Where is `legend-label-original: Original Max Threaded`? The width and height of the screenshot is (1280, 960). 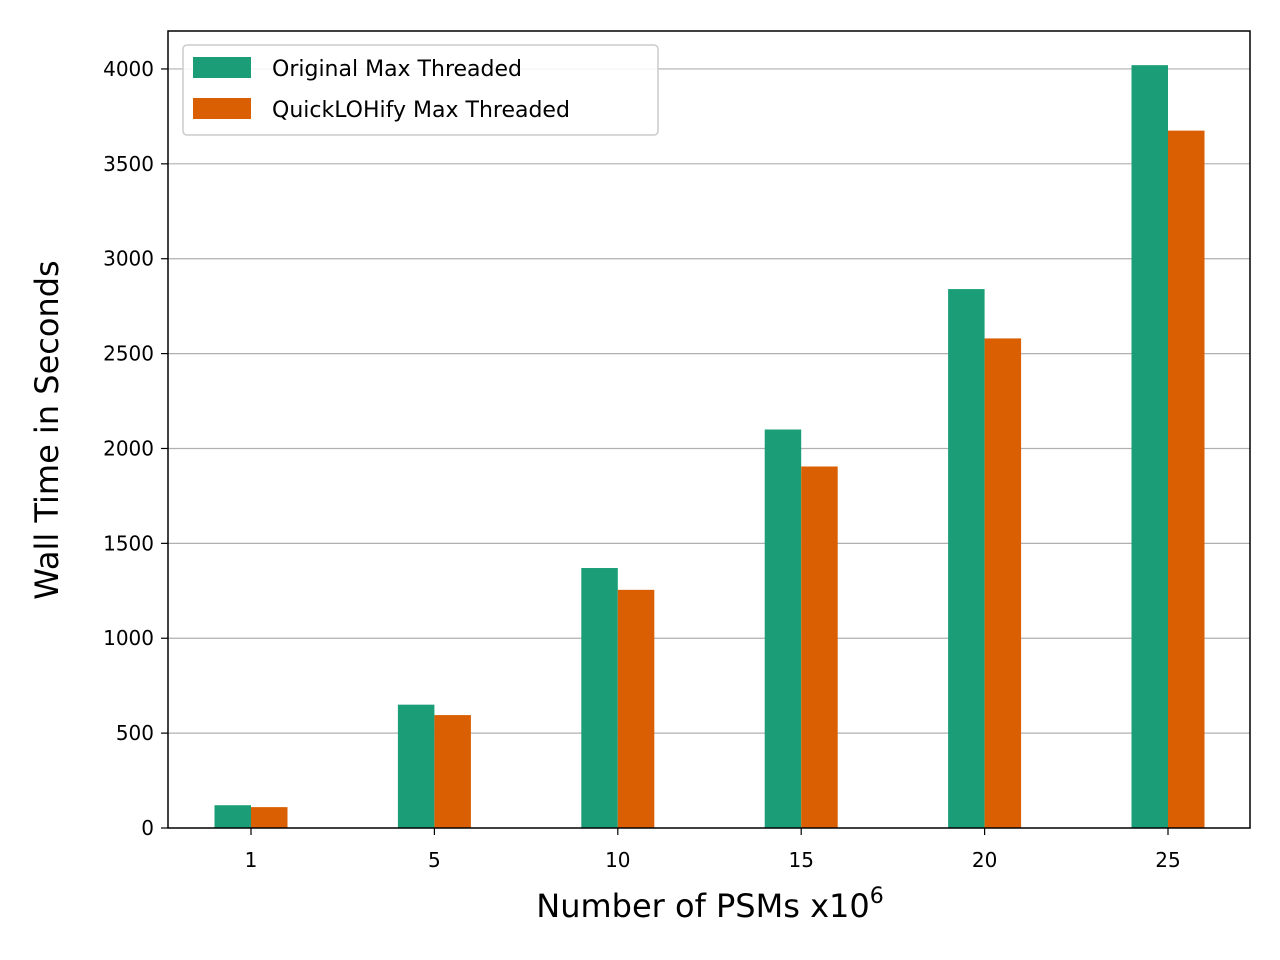 legend-label-original: Original Max Threaded is located at coordinates (397, 69).